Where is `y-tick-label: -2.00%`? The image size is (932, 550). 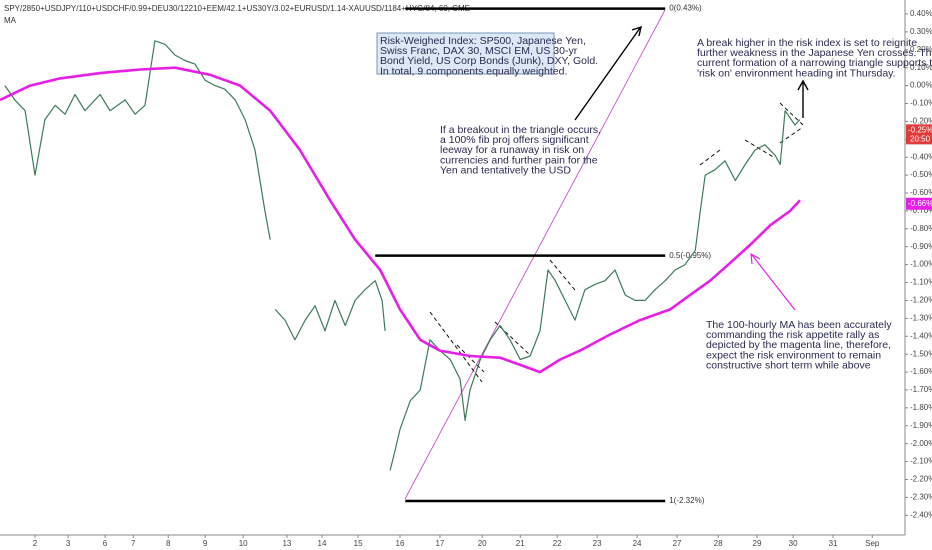 y-tick-label: -2.00% is located at coordinates (921, 443).